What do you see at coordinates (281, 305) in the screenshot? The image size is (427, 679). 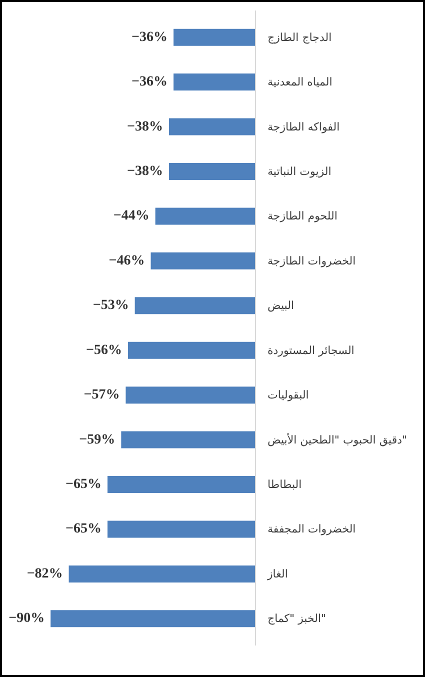 I see `y-tick-label: البيض` at bounding box center [281, 305].